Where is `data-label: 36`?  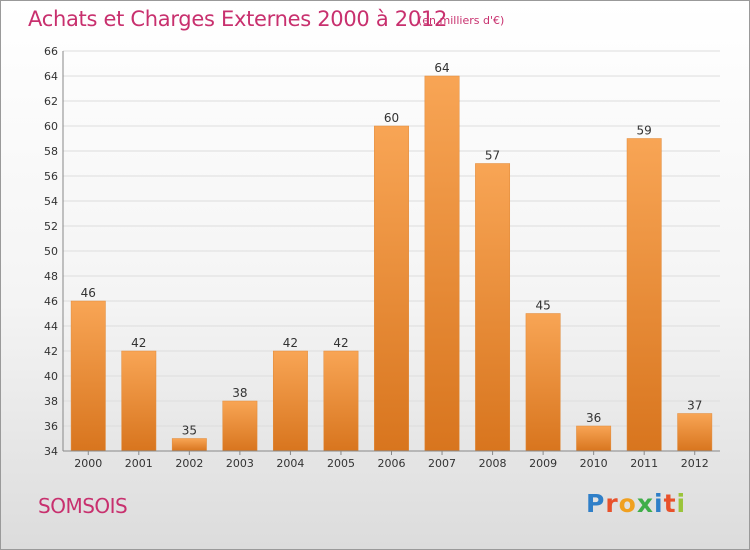 data-label: 36 is located at coordinates (593, 418).